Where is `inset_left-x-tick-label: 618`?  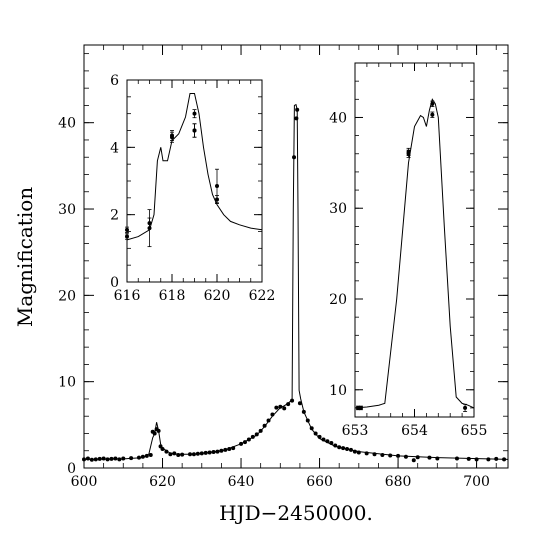 inset_left-x-tick-label: 618 is located at coordinates (172, 296).